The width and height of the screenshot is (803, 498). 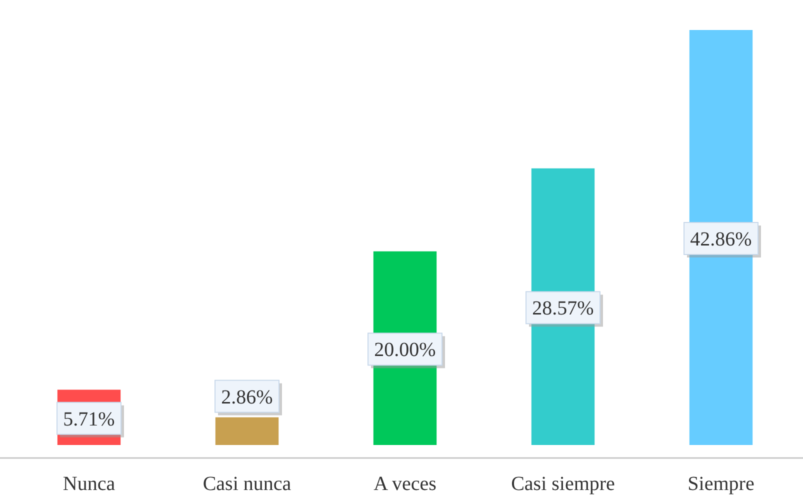 I want to click on x-tick-label: Casi siempre, so click(x=563, y=484).